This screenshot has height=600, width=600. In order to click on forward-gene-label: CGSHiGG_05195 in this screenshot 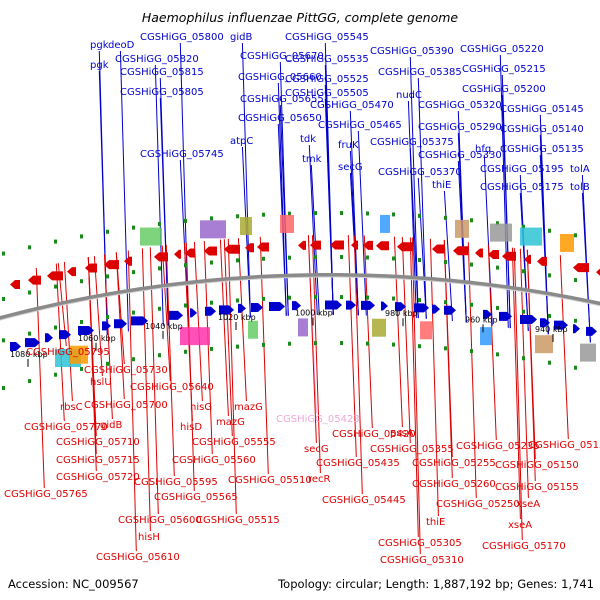, I will do `click(522, 169)`.